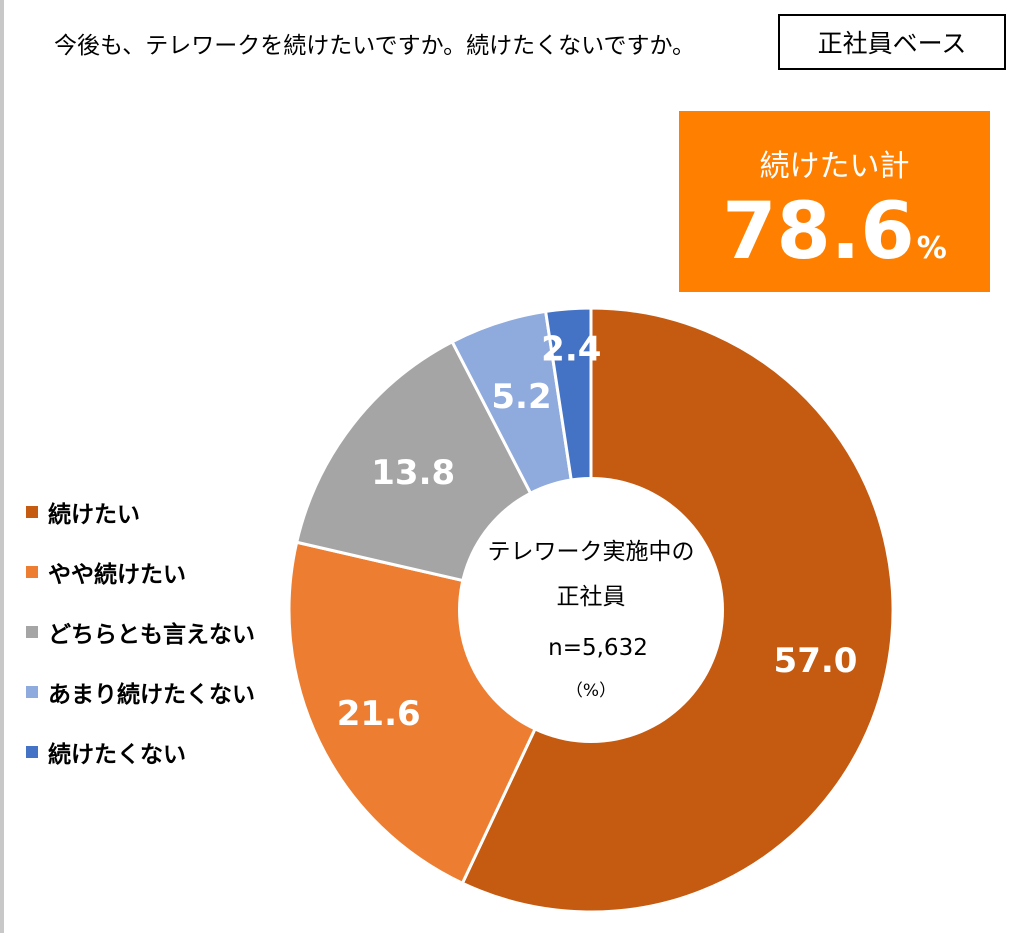 The image size is (1024, 933). Describe the element at coordinates (521, 397) in the screenshot. I see `donut-slice-label-4: 5.2` at that location.